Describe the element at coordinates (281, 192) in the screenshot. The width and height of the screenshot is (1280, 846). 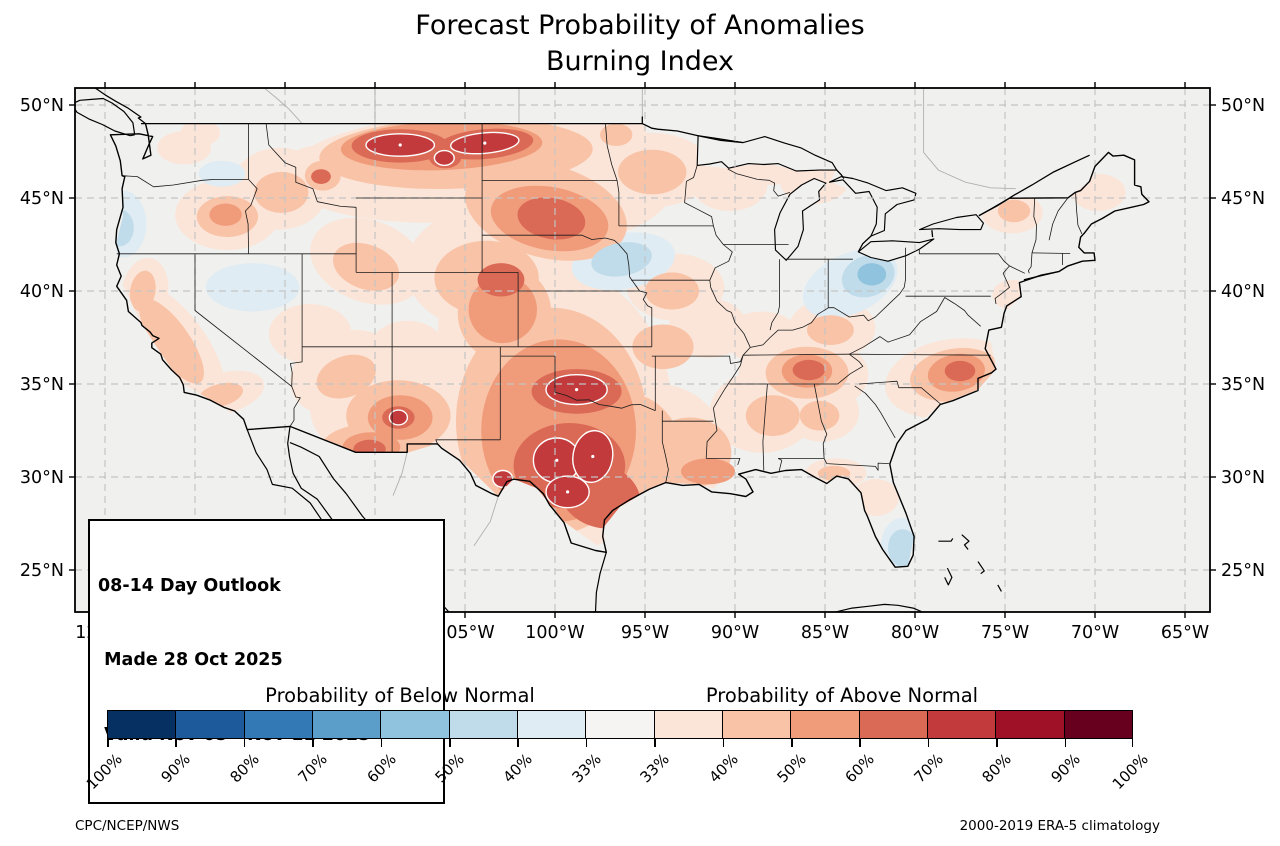
I see `map-region-idaho-core` at that location.